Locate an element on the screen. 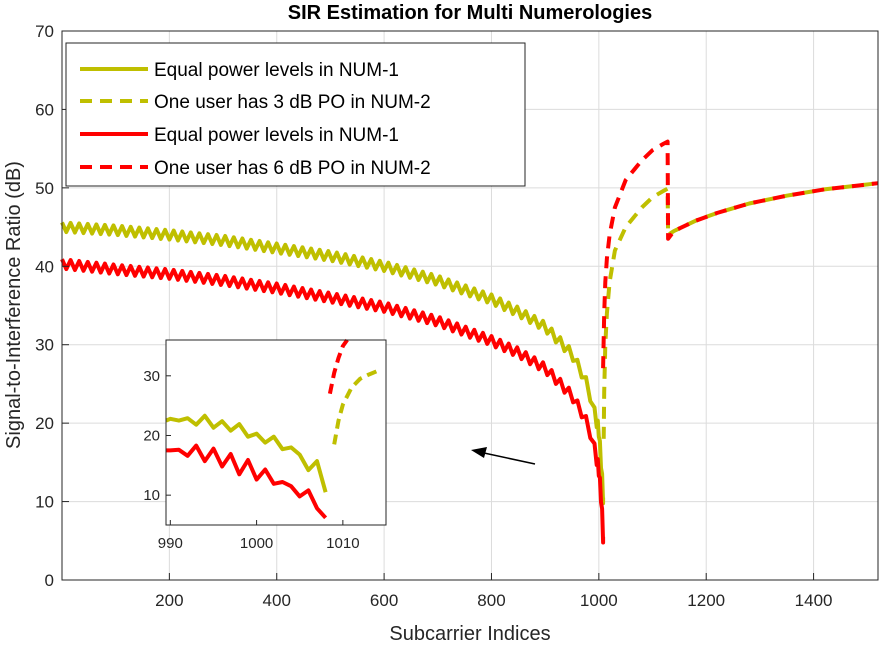 This screenshot has height=649, width=880. inset-frame is located at coordinates (276, 432).